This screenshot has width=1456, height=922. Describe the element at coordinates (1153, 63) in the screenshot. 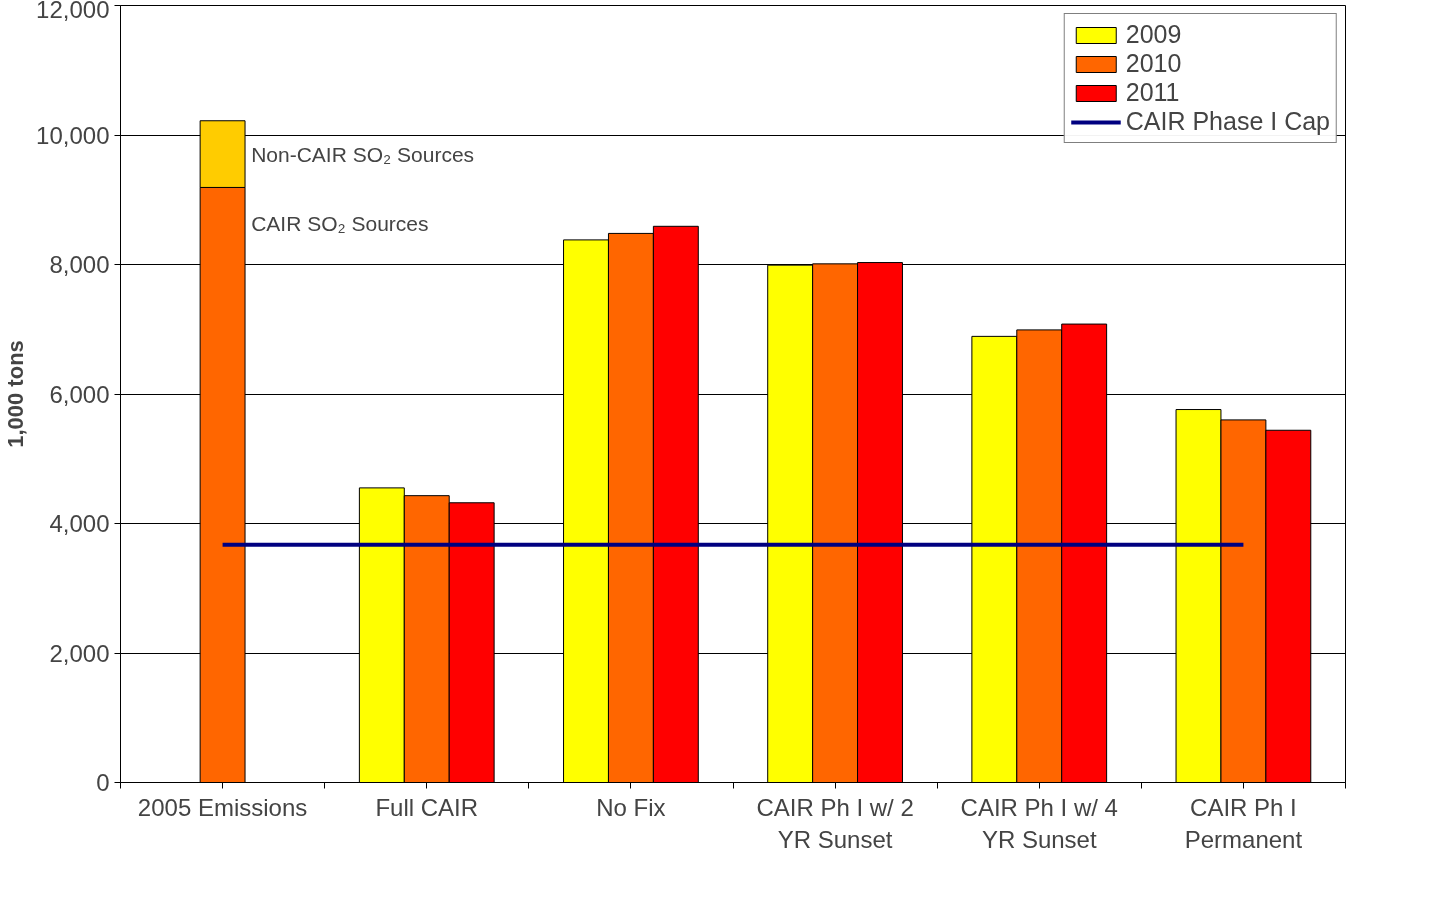

I see `legend-label: 2010` at that location.